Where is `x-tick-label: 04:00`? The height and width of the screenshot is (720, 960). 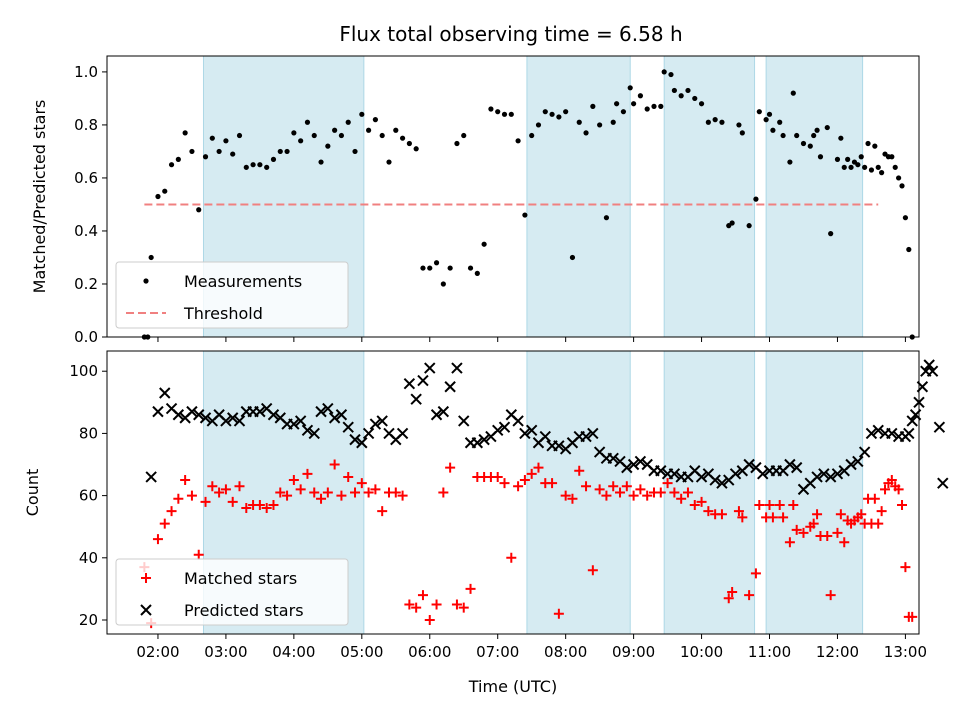 x-tick-label: 04:00 is located at coordinates (293, 652).